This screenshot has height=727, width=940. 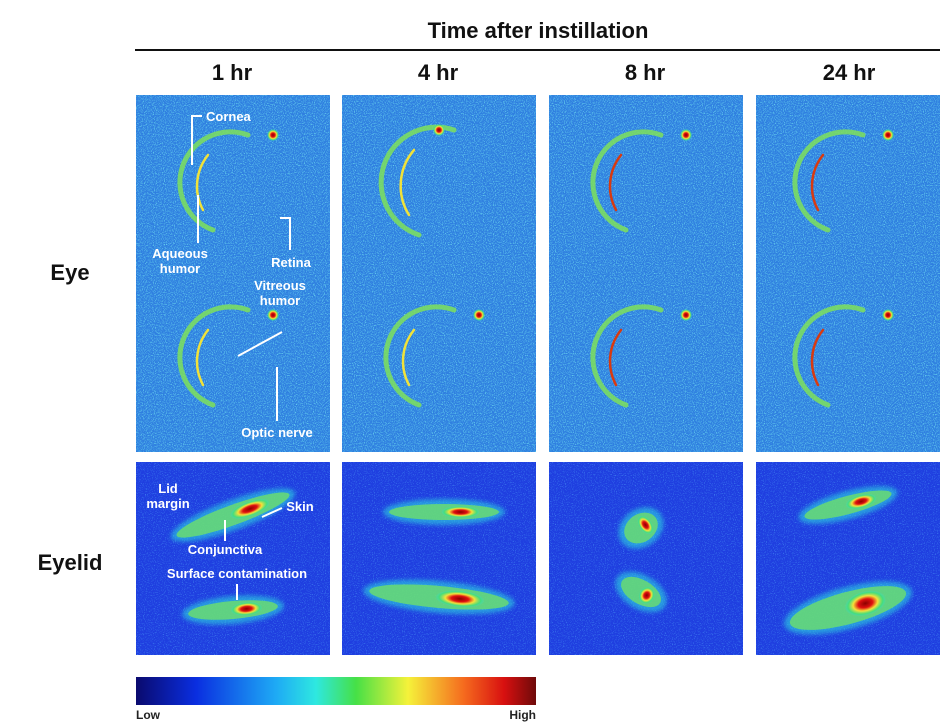 What do you see at coordinates (291, 262) in the screenshot?
I see `annotation: Retina` at bounding box center [291, 262].